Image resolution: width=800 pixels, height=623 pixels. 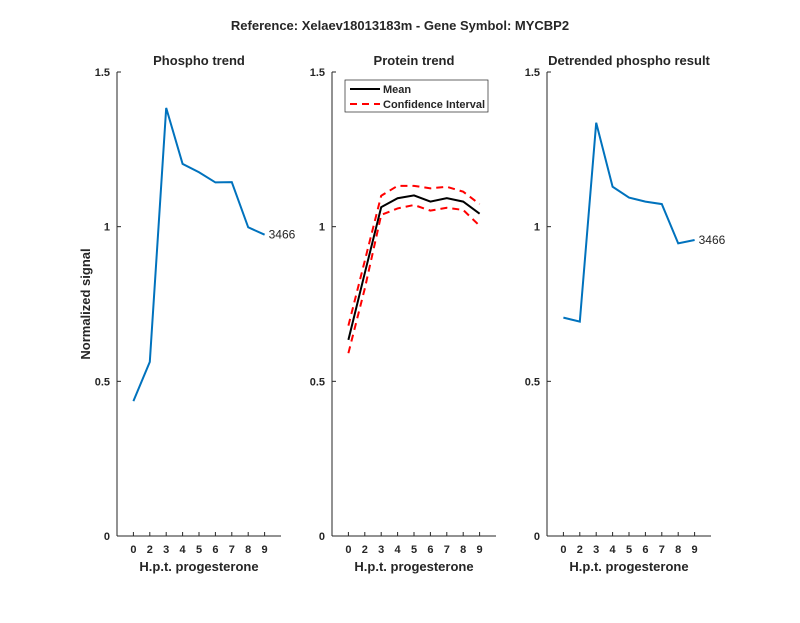 I want to click on subplot-title: Phospho trend, so click(x=199, y=60).